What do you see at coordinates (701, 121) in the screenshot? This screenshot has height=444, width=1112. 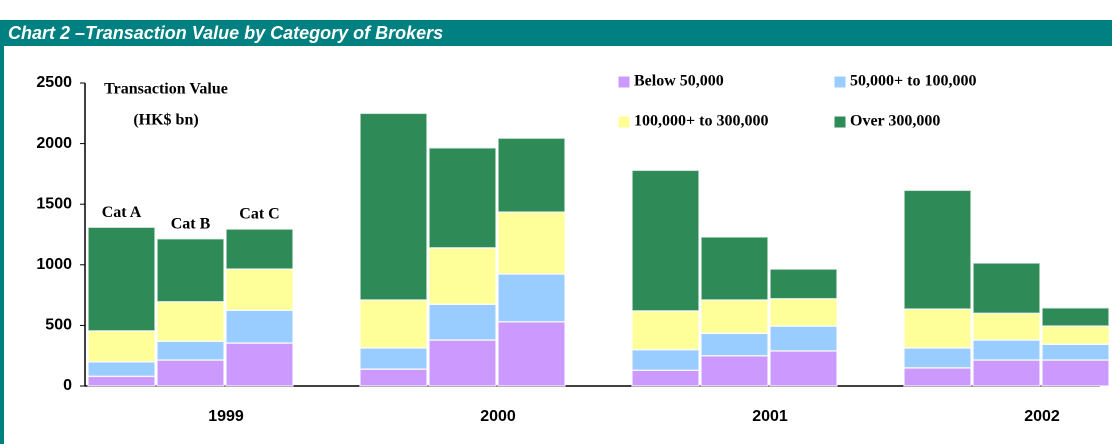 I see `legend-label: 100,000+ to 300,000` at bounding box center [701, 121].